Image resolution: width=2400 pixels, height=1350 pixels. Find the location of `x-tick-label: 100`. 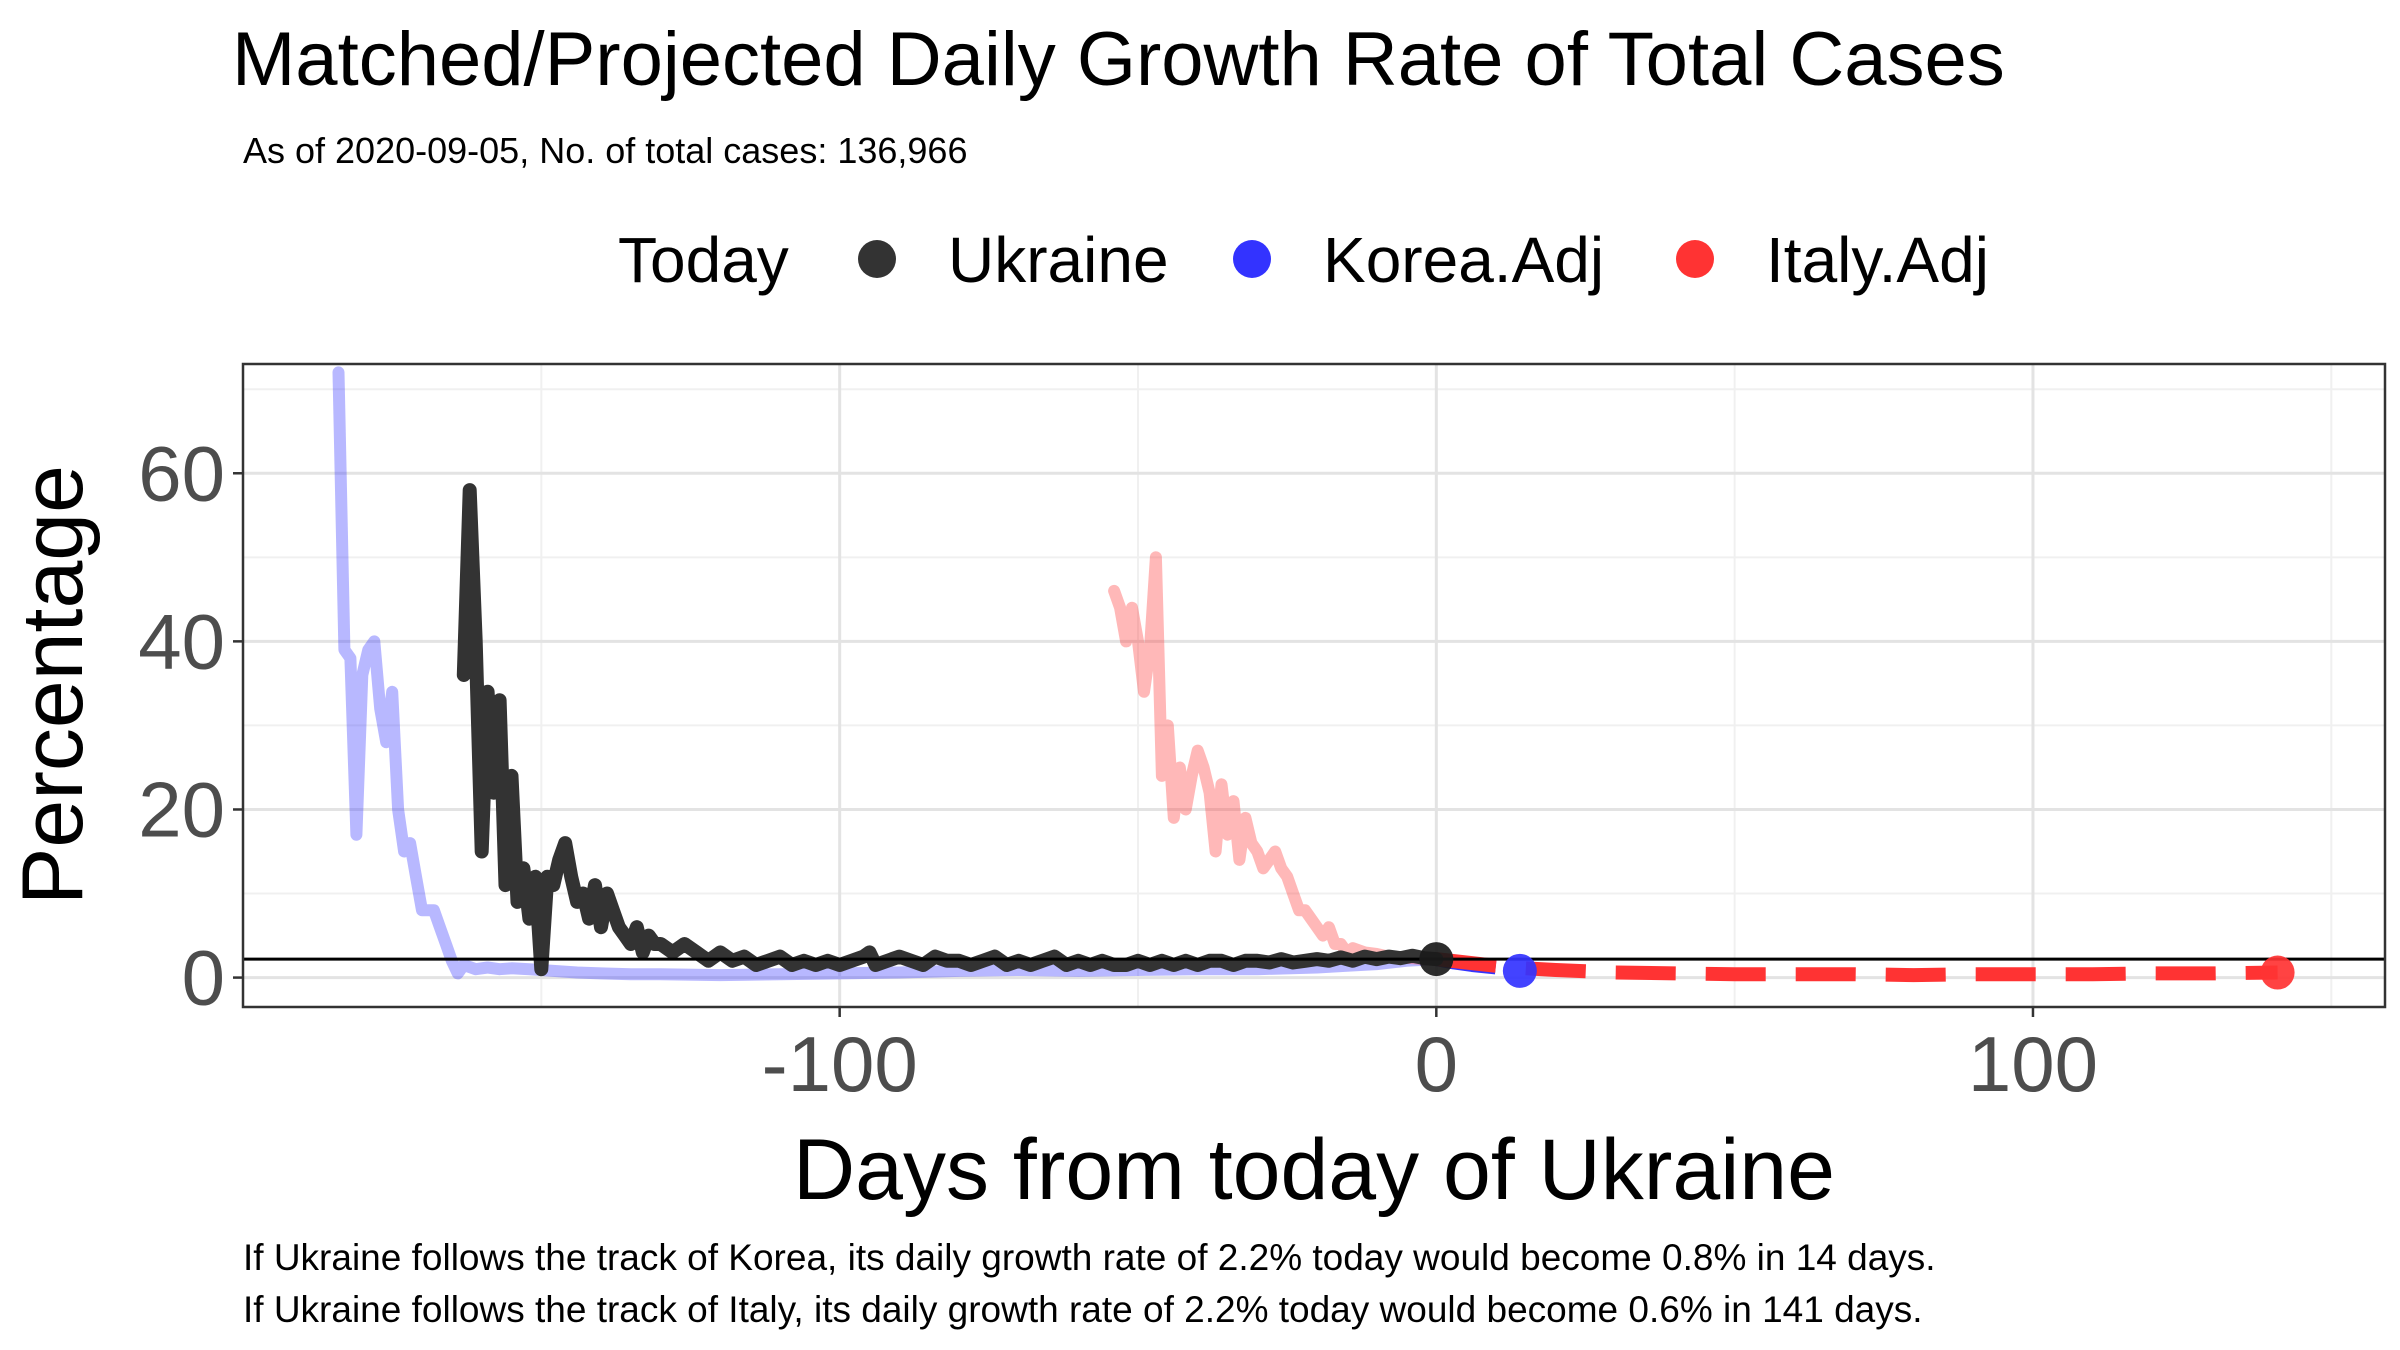

x-tick-label: 100 is located at coordinates (2033, 1064).